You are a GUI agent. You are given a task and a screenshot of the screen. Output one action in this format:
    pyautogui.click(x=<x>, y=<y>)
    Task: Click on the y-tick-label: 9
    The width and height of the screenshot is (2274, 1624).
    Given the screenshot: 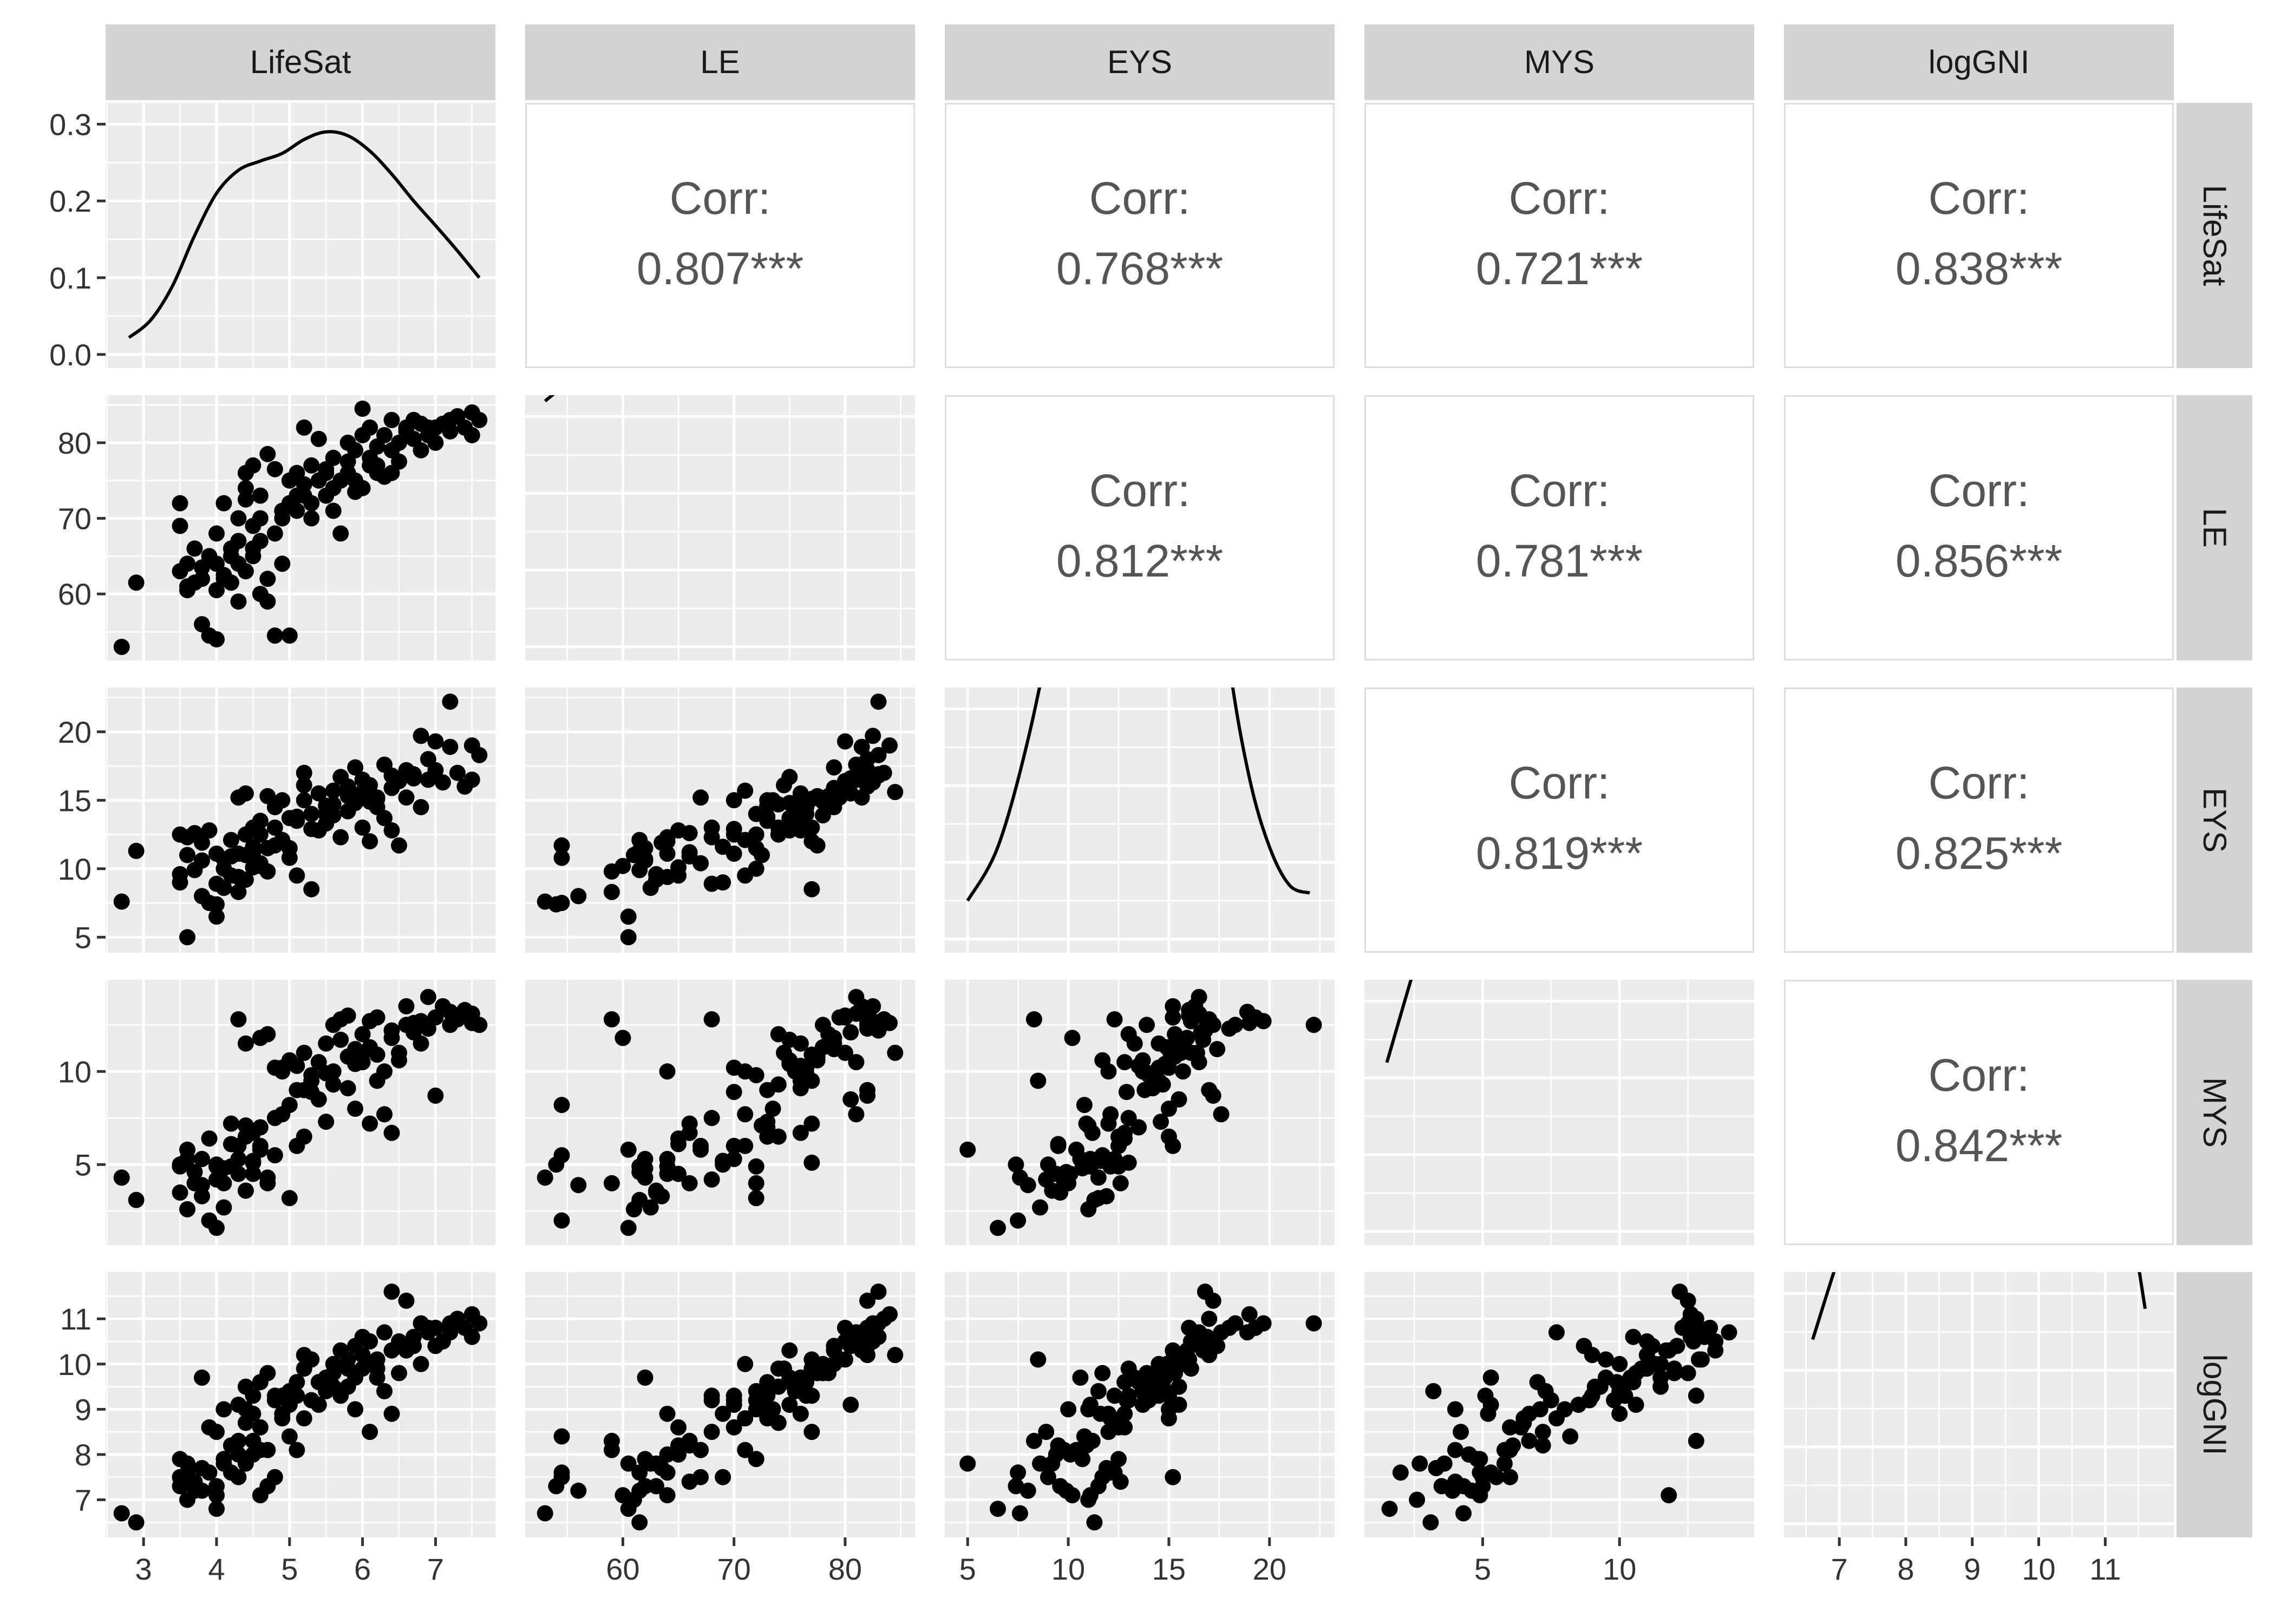 What is the action you would take?
    pyautogui.click(x=83, y=1409)
    